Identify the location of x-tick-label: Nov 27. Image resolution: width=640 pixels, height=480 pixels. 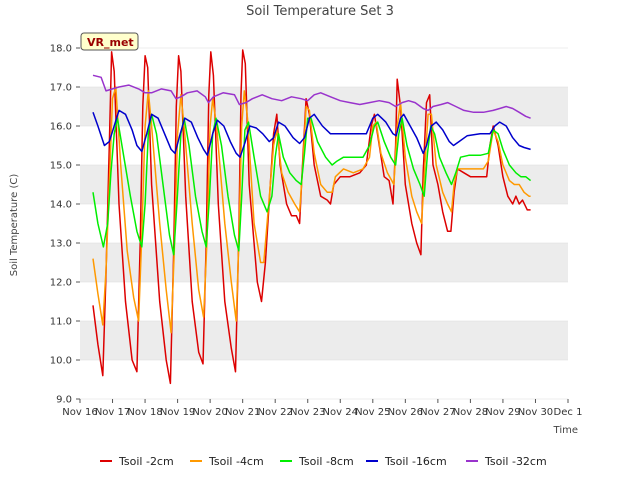
(437, 412).